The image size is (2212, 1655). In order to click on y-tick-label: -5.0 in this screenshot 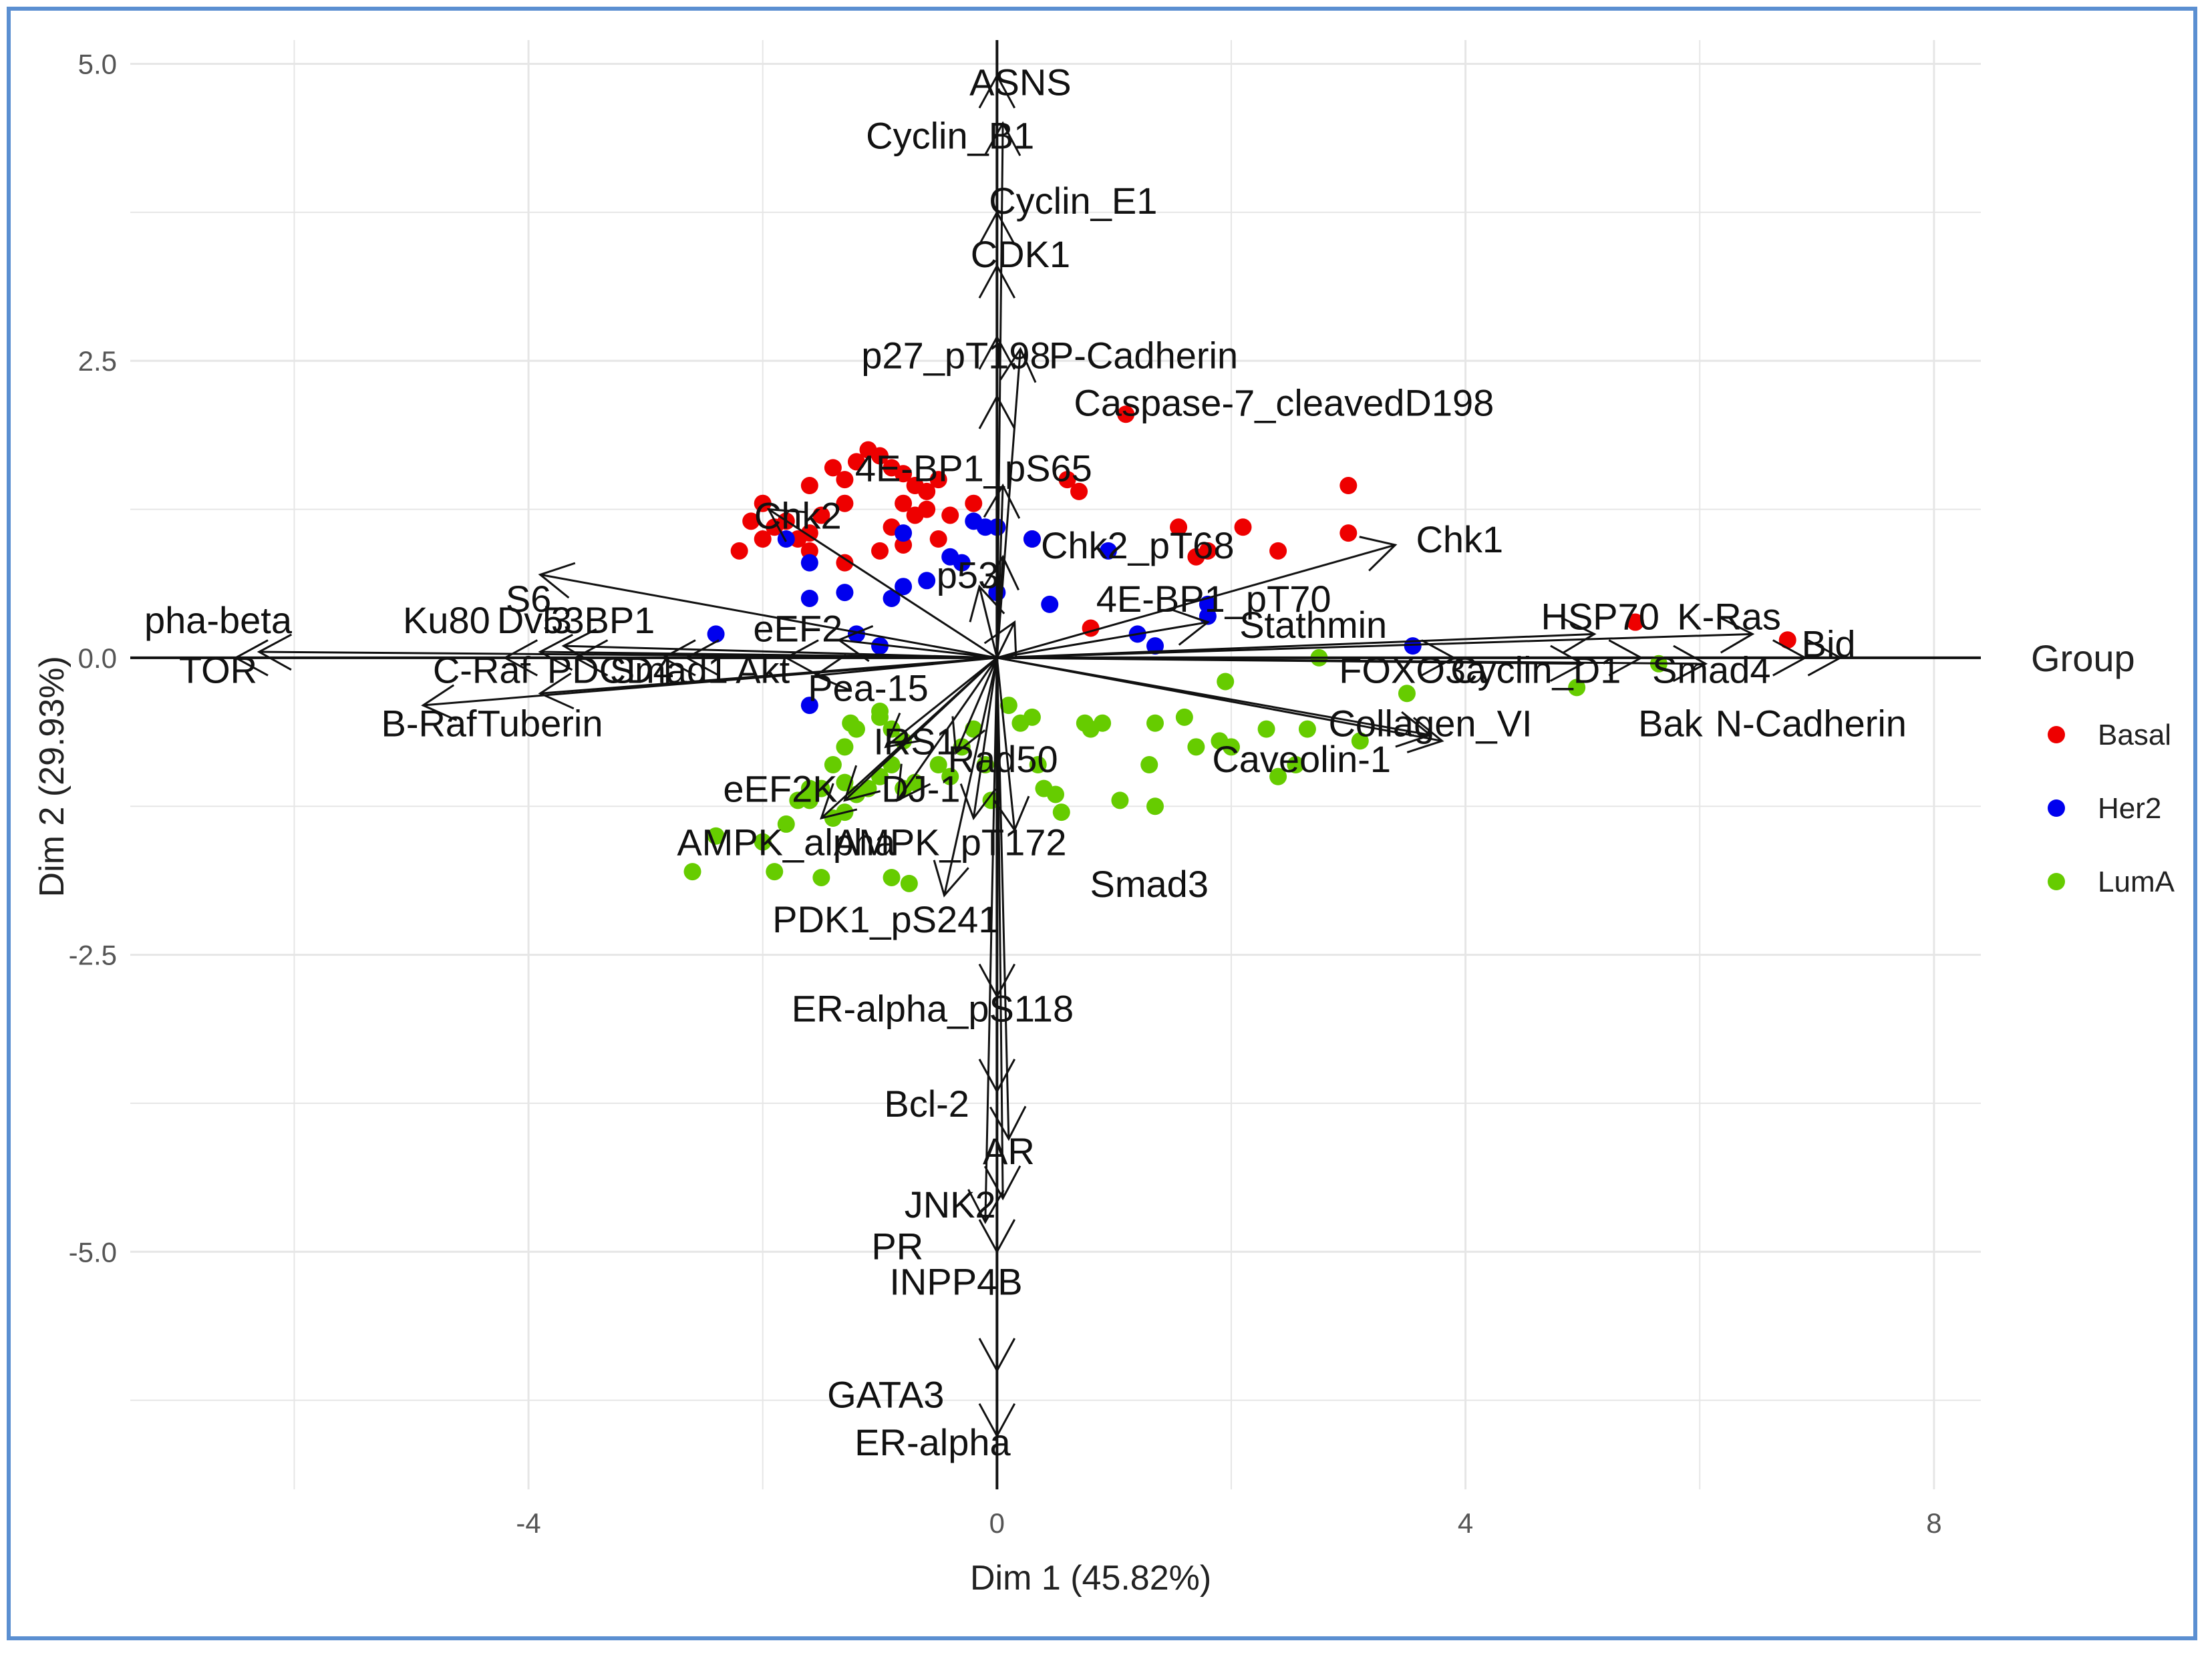, I will do `click(93, 1252)`.